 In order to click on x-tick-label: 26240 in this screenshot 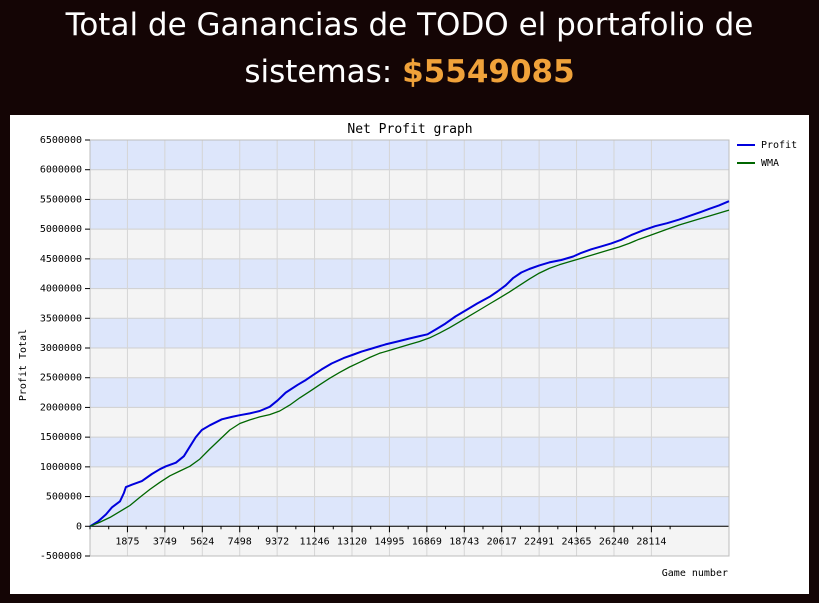, I will do `click(614, 541)`.